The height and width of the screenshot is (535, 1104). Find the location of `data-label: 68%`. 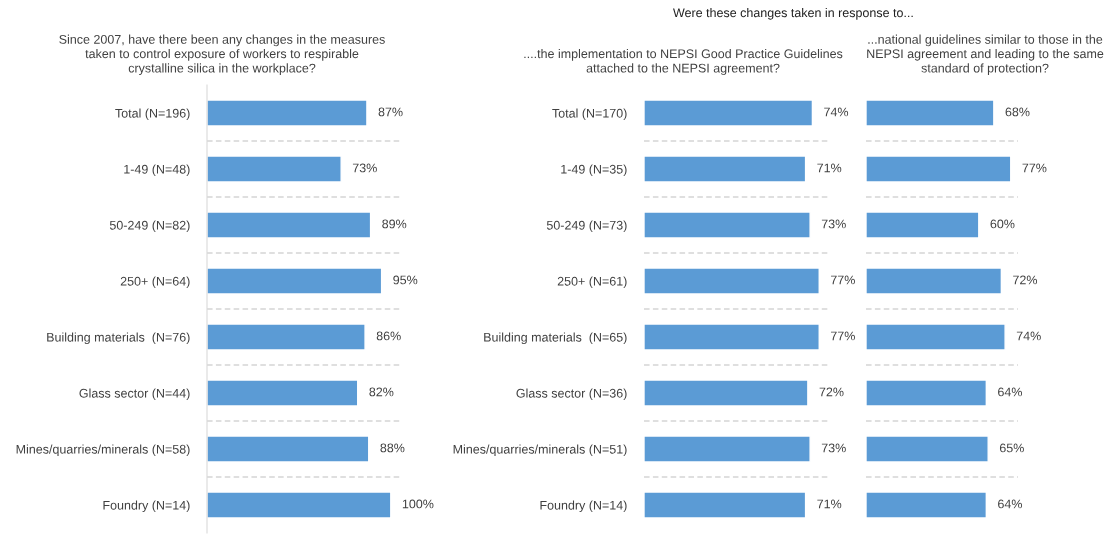

data-label: 68% is located at coordinates (1017, 112).